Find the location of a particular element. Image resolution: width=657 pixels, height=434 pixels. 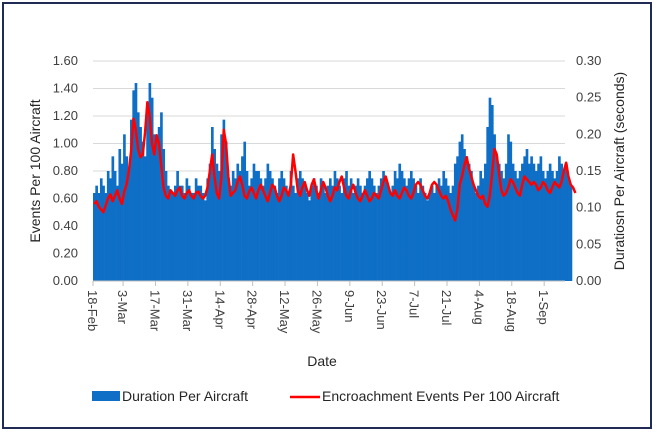

legend-label-encroachment: Encroachment Events Per 100 Aircraft is located at coordinates (440, 396).